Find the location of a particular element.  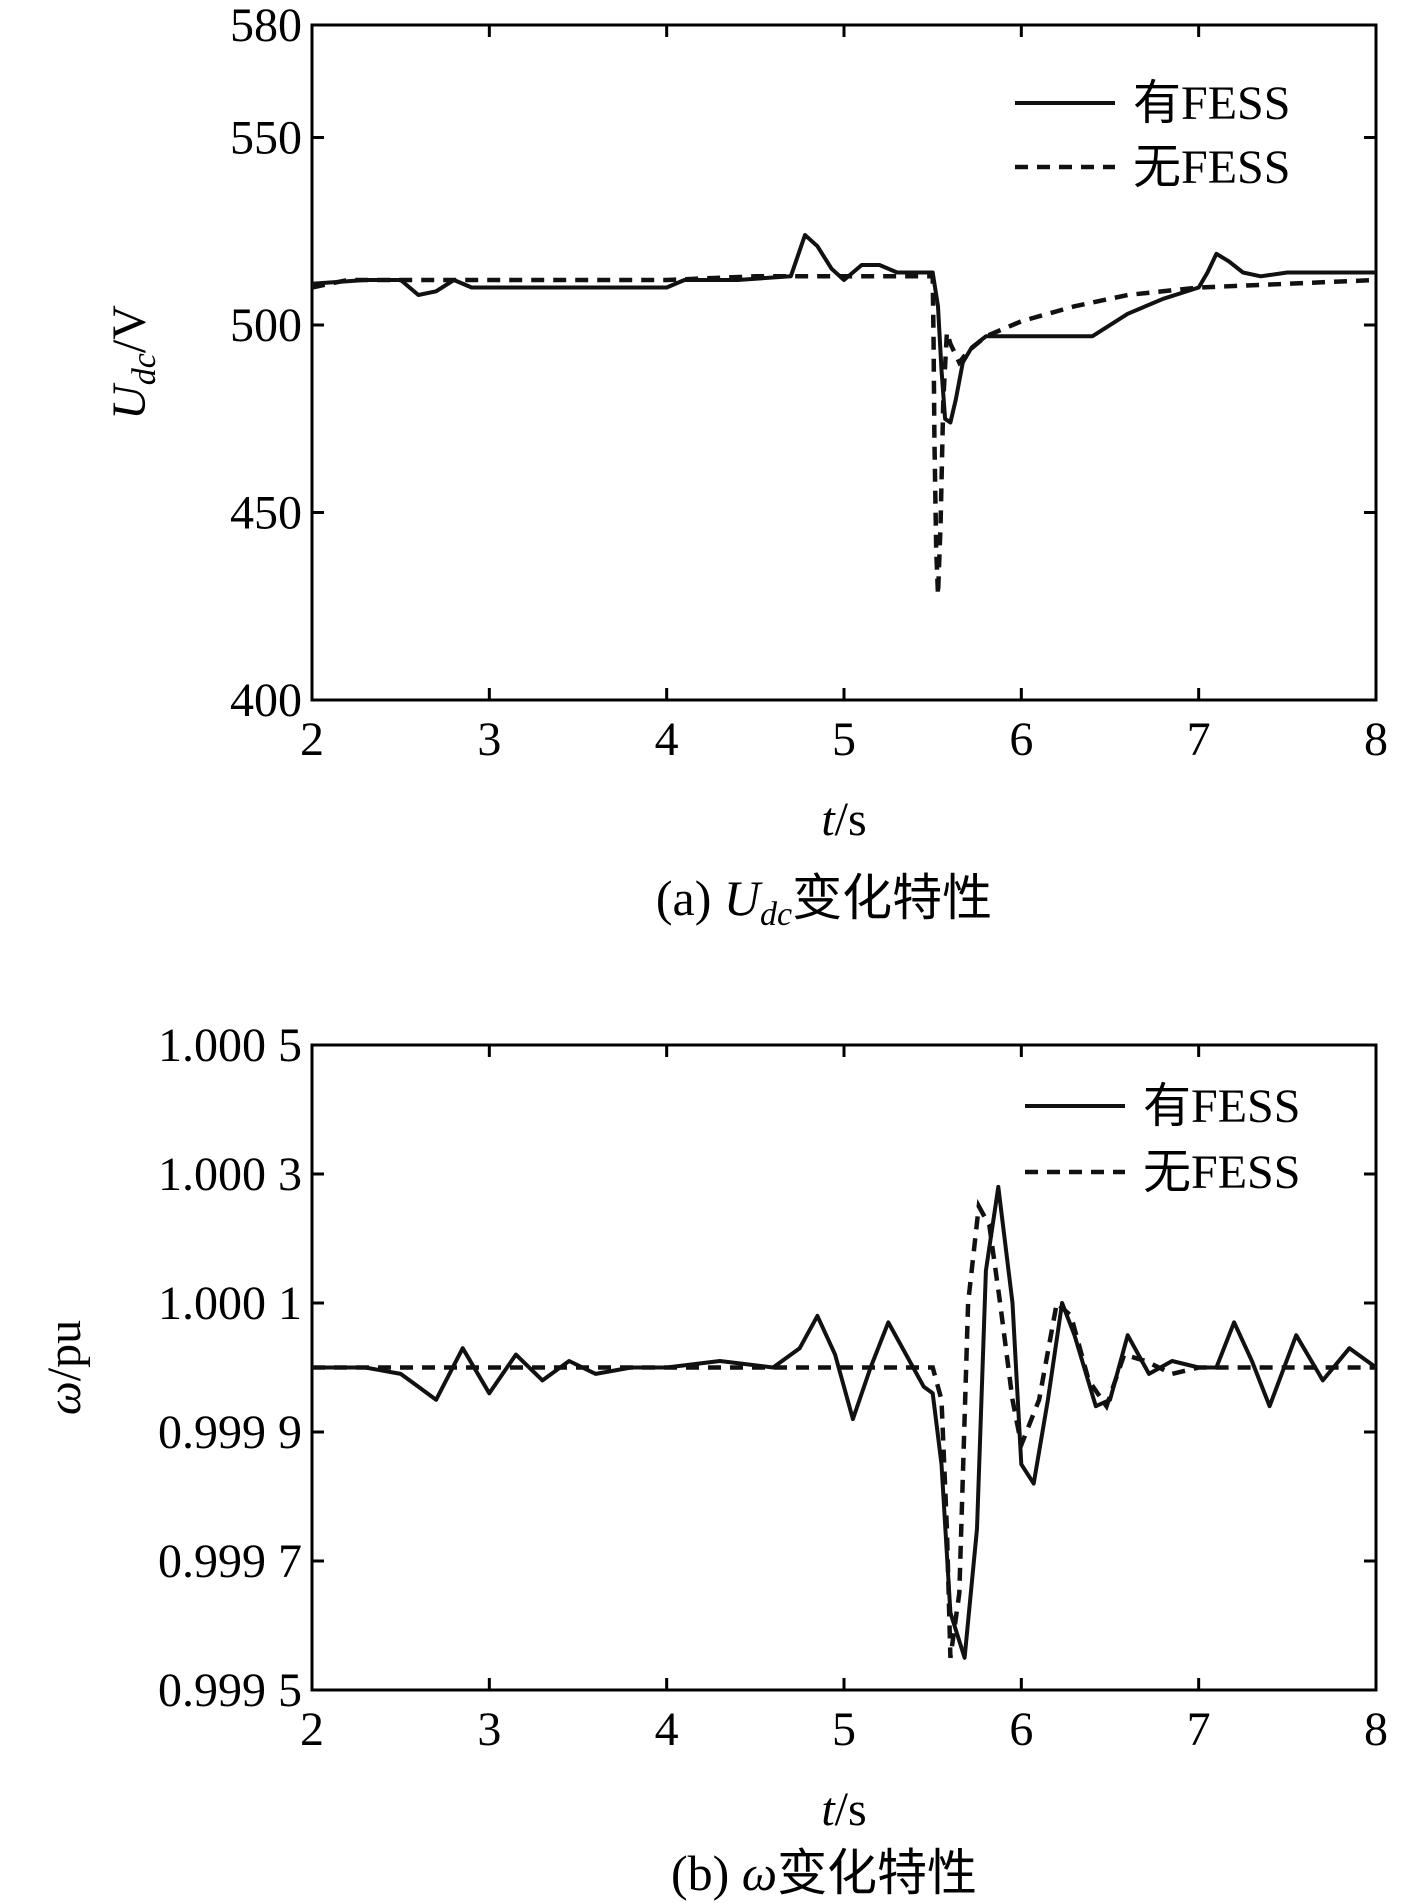

caption-prefix: (b) is located at coordinates (706, 1873).